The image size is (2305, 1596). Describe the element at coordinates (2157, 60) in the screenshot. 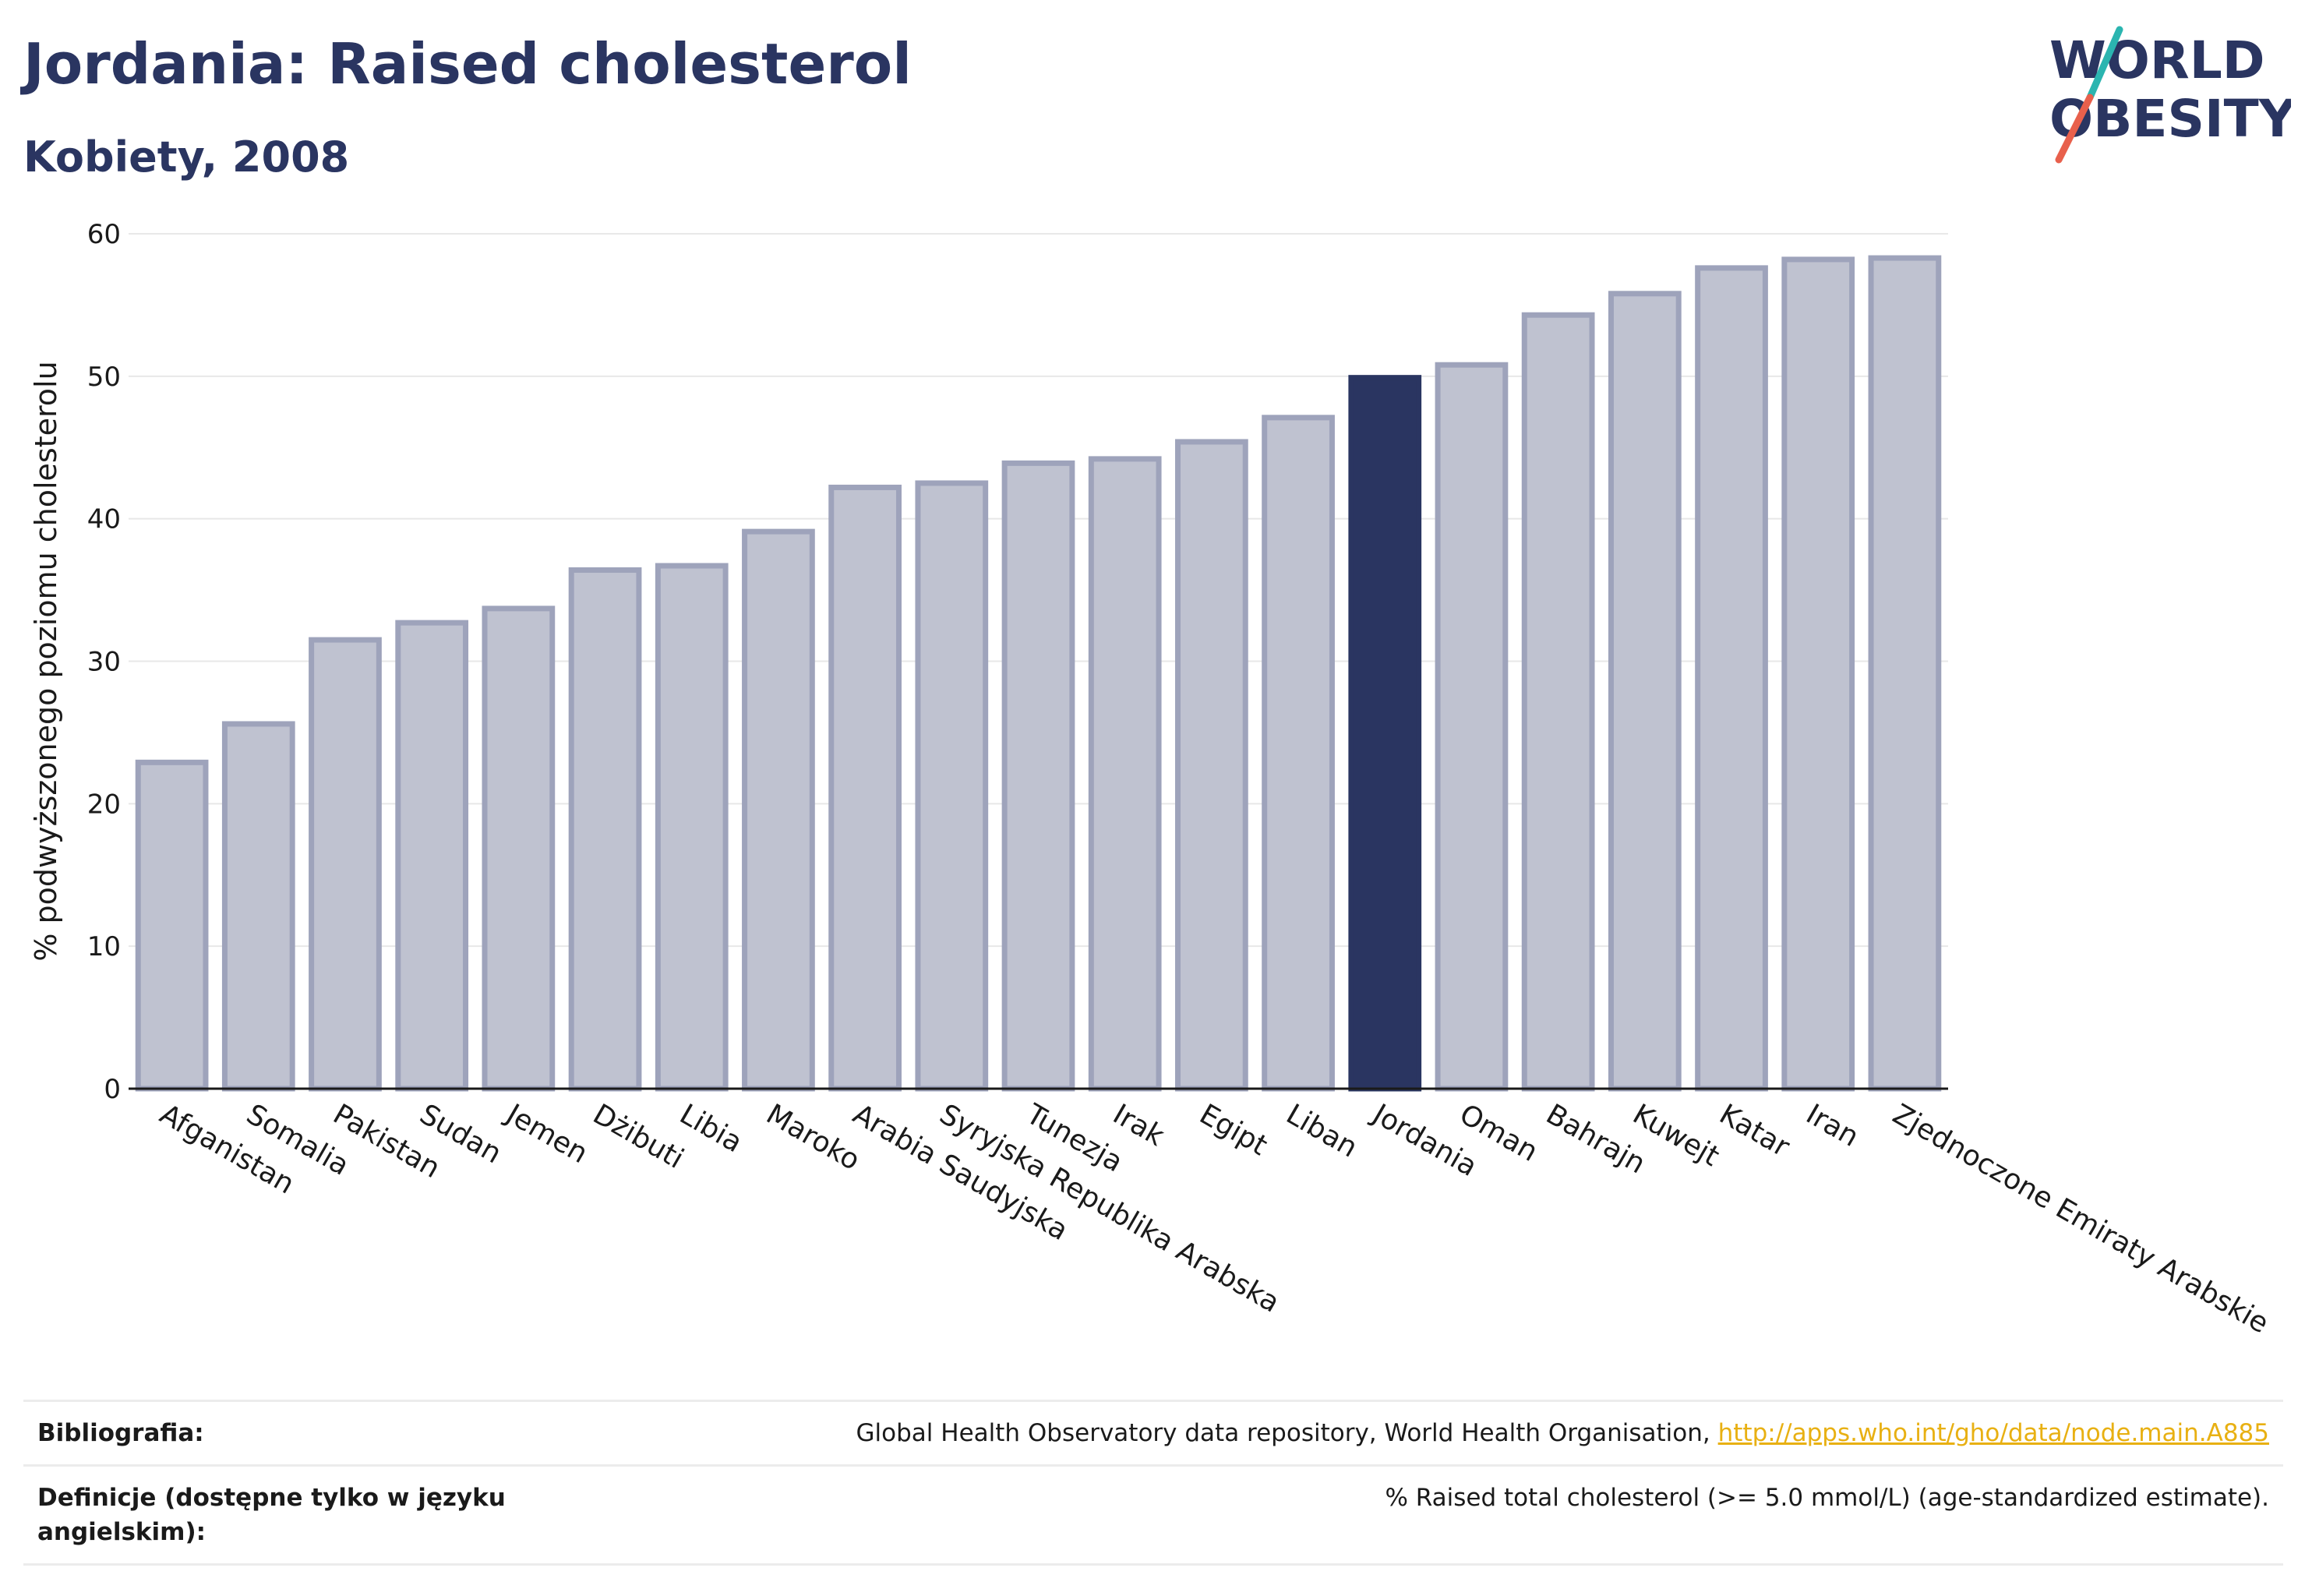

I see `logo-line1: WORLD` at that location.